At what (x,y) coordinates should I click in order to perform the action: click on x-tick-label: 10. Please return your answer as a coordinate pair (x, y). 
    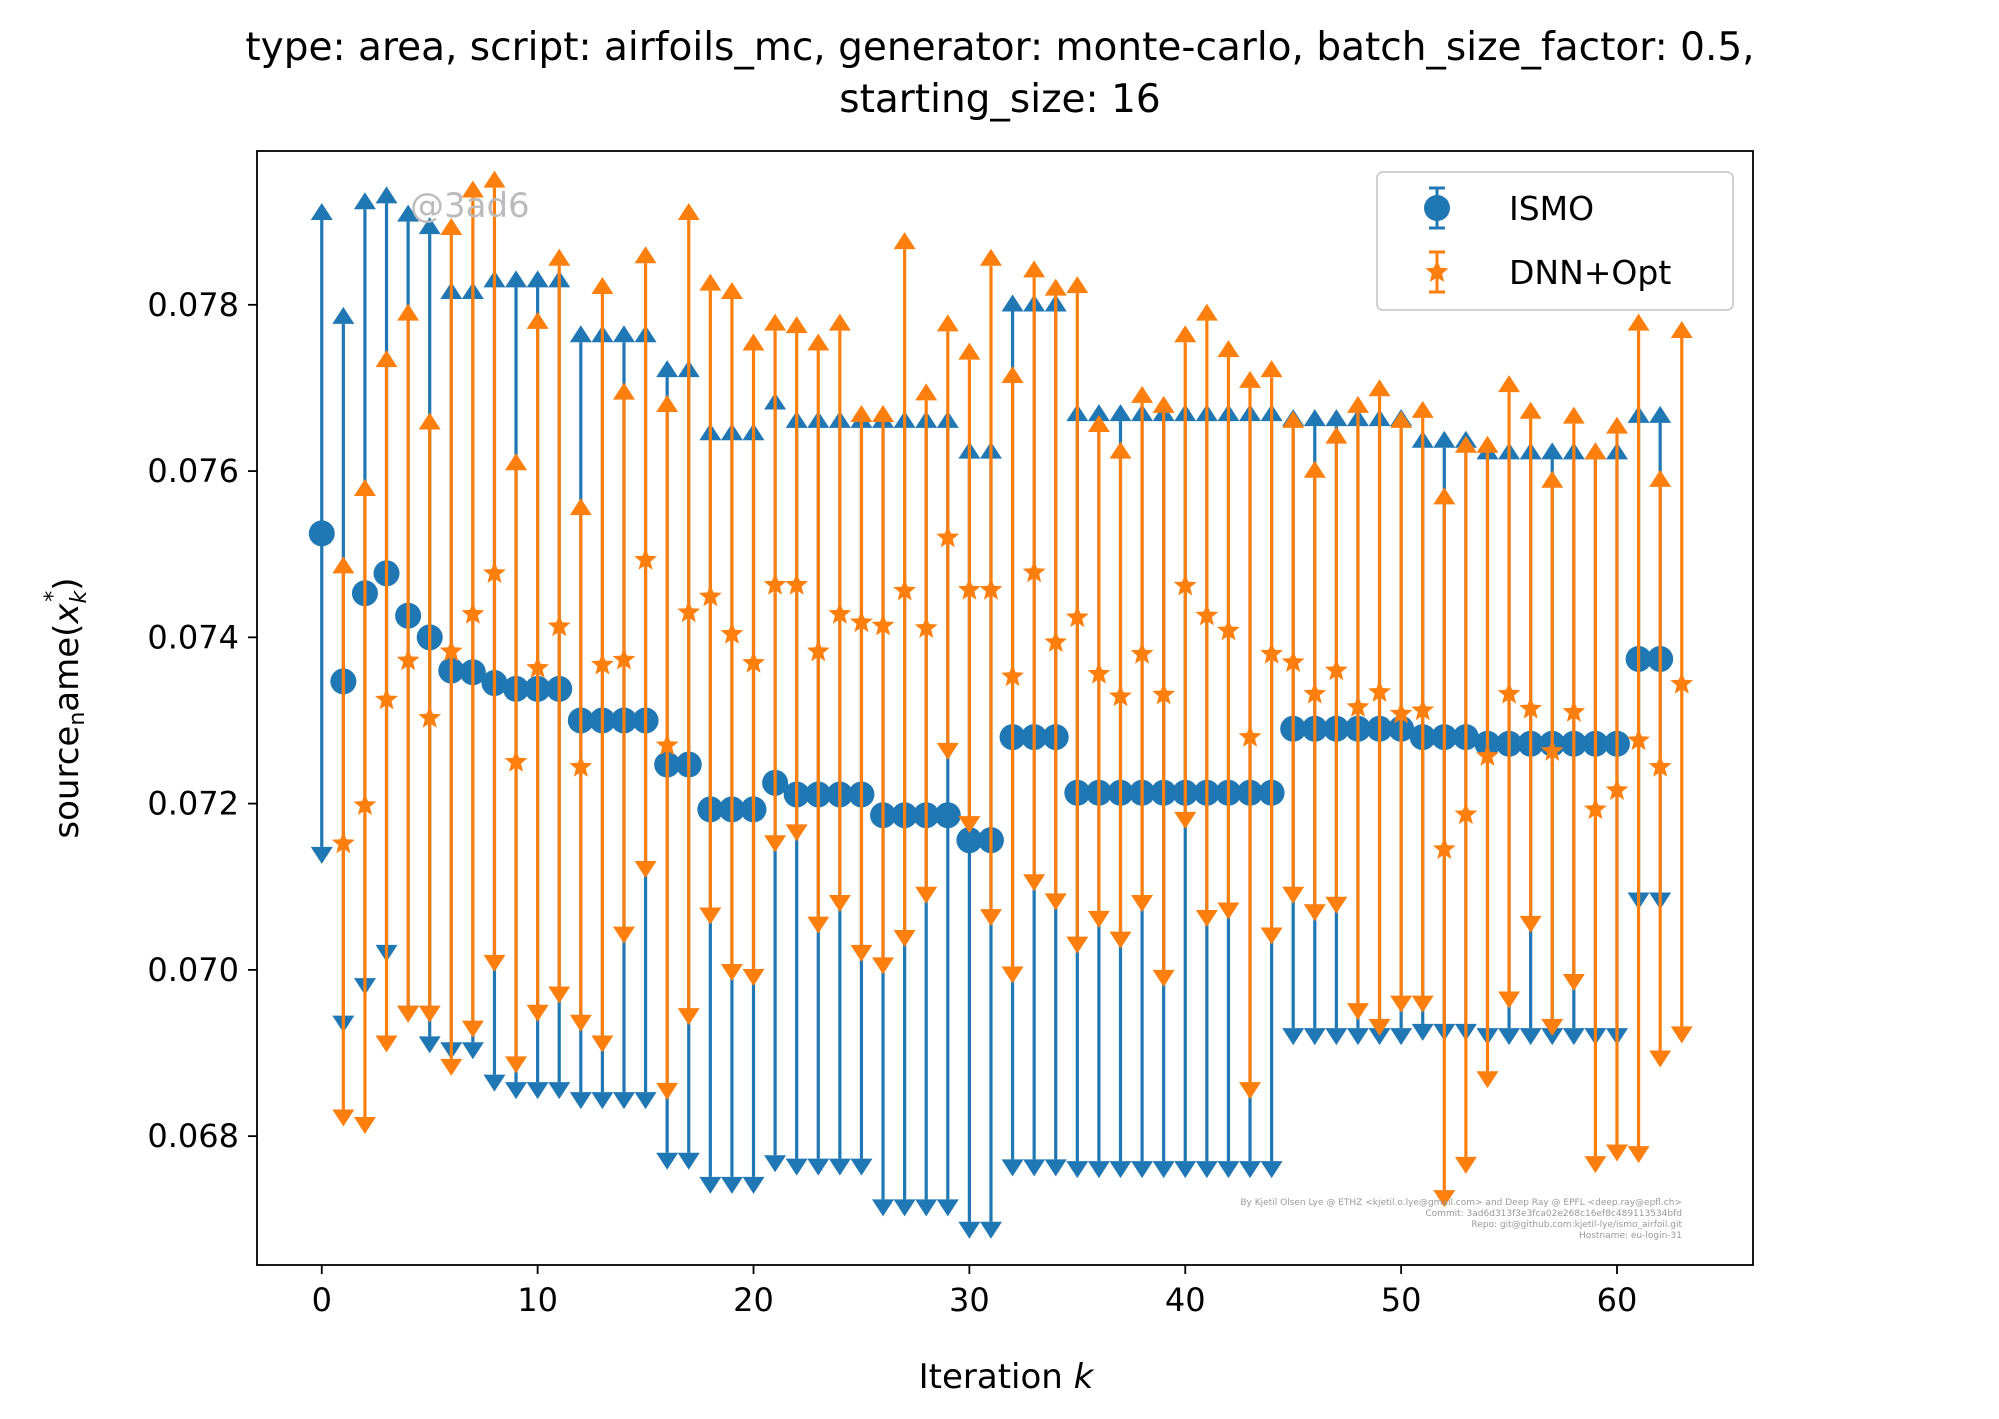
    Looking at the image, I should click on (537, 1300).